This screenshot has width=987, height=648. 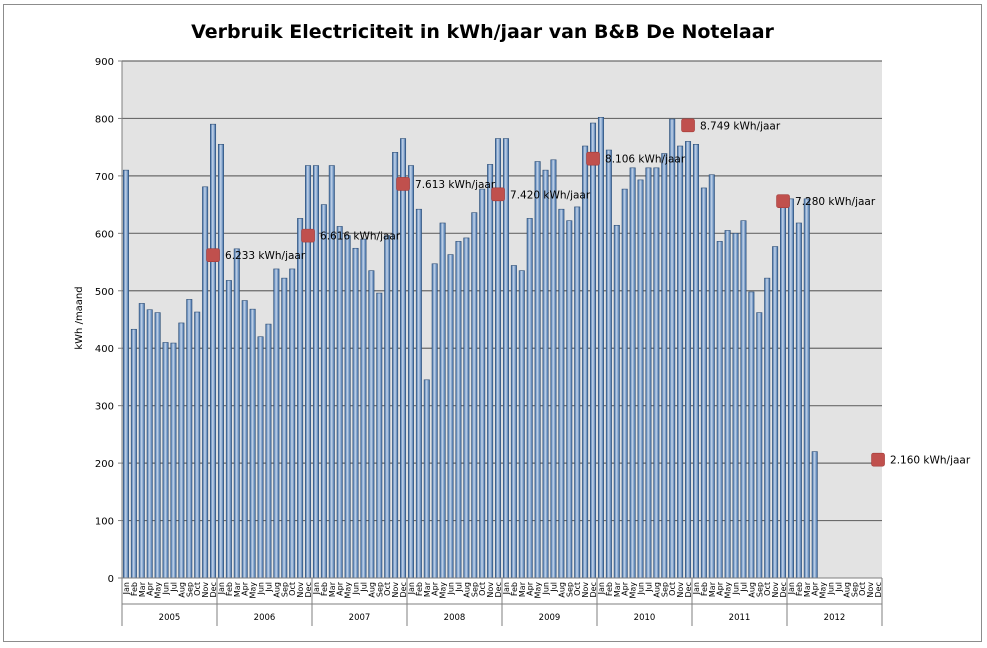 I want to click on x-year-label: 2007, so click(x=360, y=618).